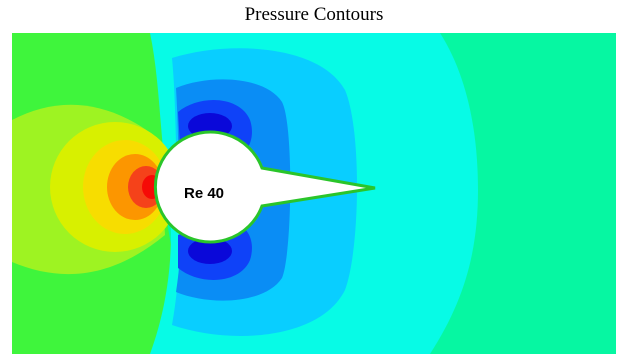 This screenshot has height=356, width=628. I want to click on contour-band-deepblue-bottom, so click(210, 251).